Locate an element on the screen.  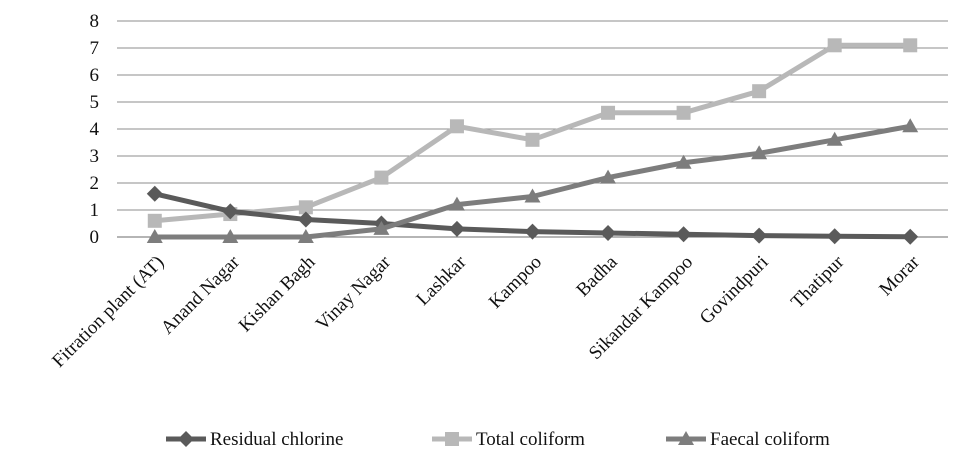
x-tick-label: Fitration plant (AT) is located at coordinates (108, 312).